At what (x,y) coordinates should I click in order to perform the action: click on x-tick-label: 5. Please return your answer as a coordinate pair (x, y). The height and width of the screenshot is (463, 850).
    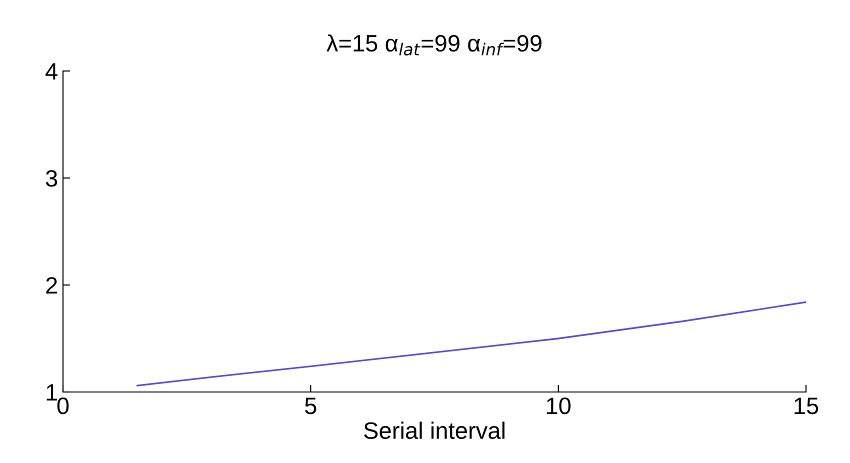
    Looking at the image, I should click on (310, 406).